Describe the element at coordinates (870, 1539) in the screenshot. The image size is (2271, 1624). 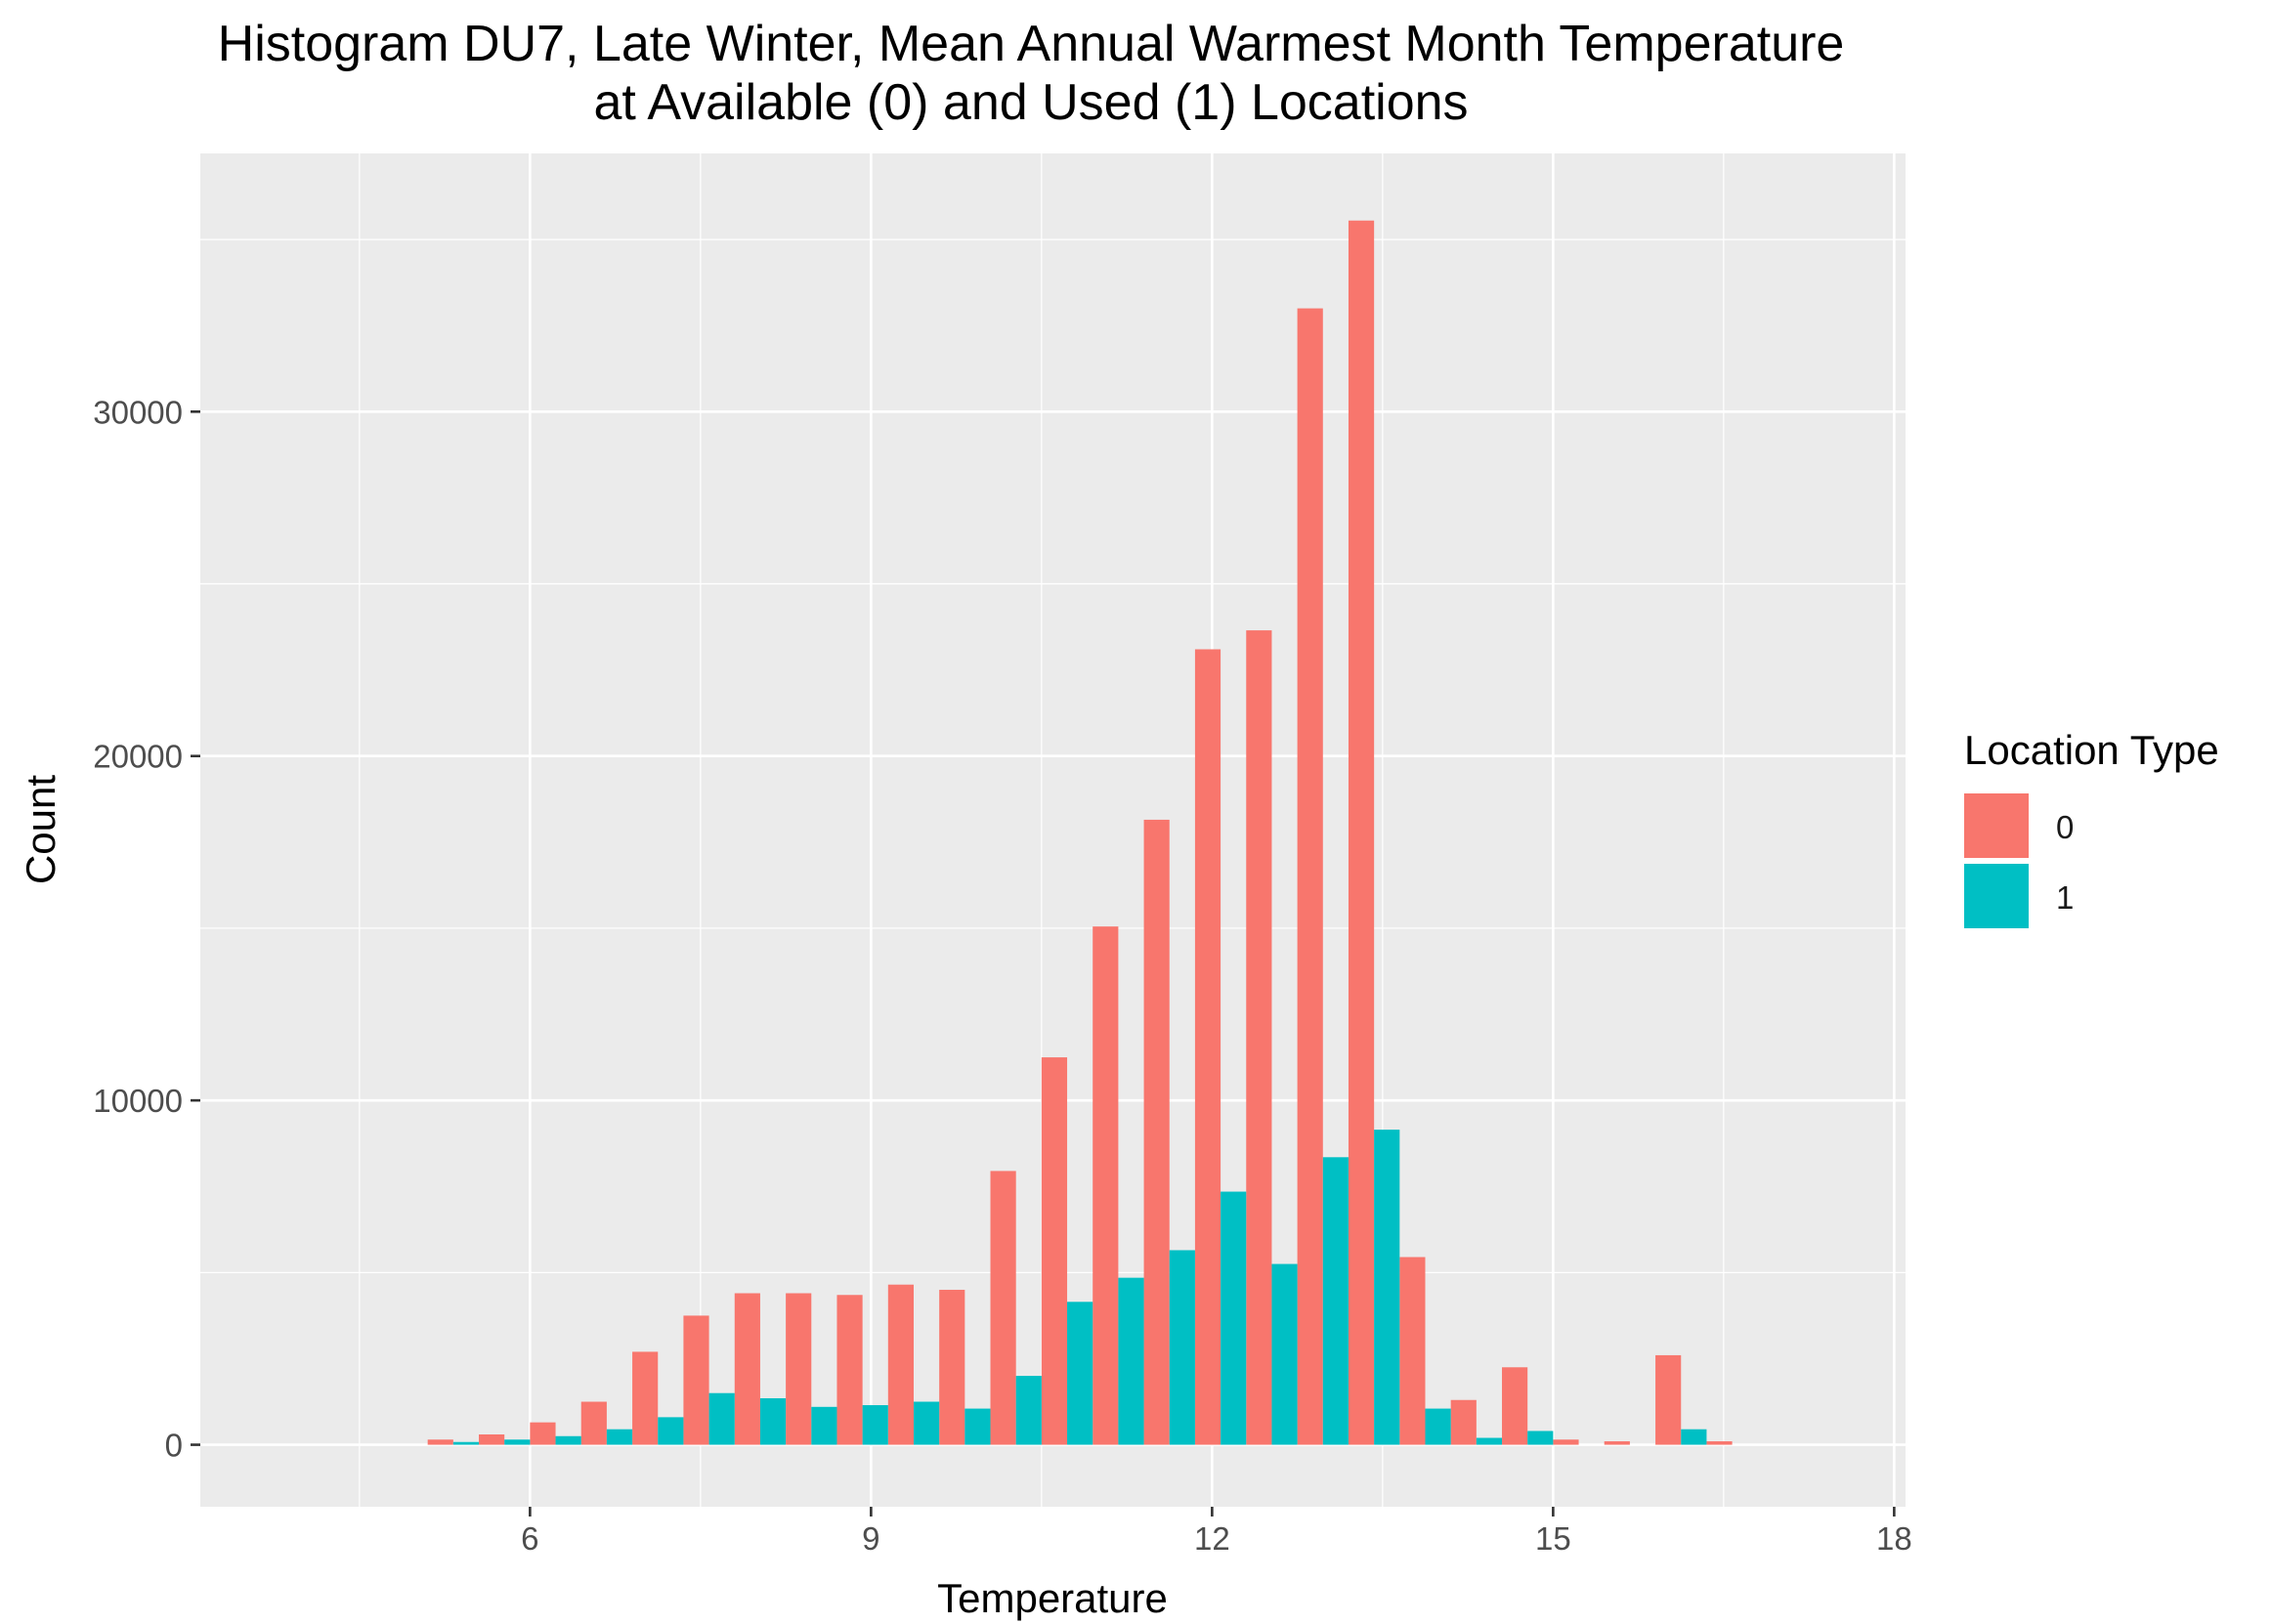
I see `x-tick-label: 9` at that location.